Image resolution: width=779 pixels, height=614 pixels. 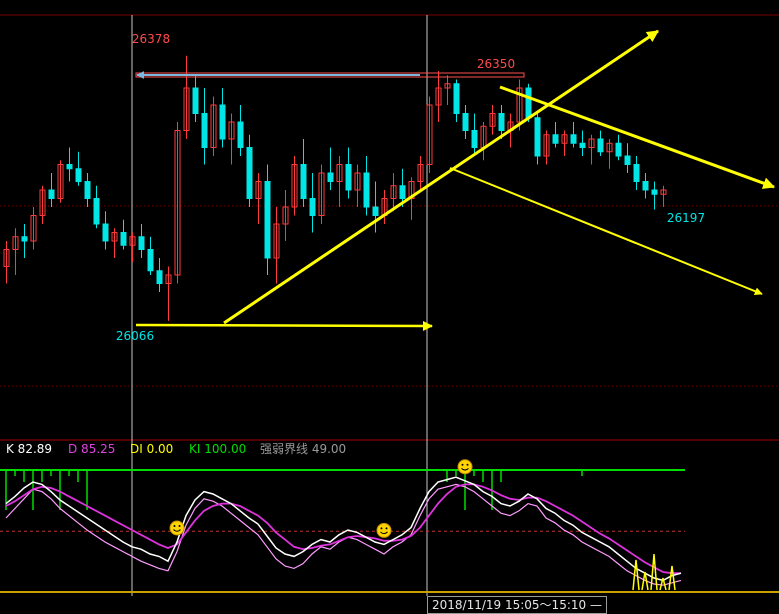 I want to click on indicator-line-e, so click(x=343, y=534).